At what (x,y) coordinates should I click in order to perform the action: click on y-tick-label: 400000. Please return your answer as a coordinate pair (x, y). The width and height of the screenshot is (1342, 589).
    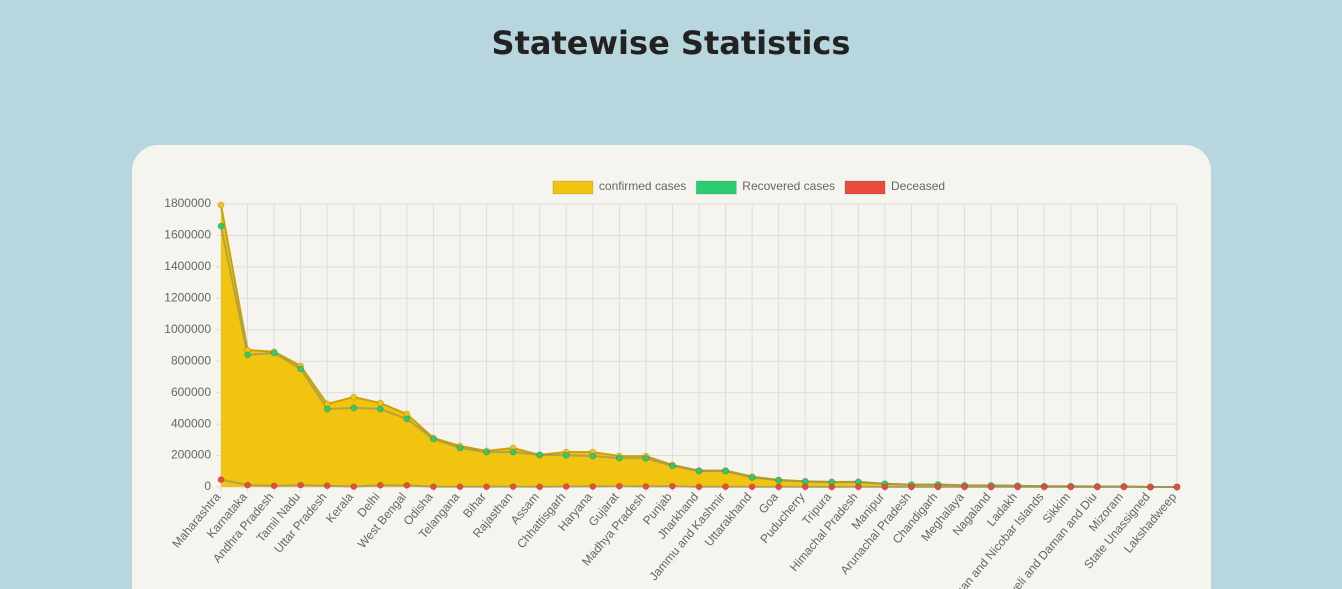
    Looking at the image, I should click on (191, 423).